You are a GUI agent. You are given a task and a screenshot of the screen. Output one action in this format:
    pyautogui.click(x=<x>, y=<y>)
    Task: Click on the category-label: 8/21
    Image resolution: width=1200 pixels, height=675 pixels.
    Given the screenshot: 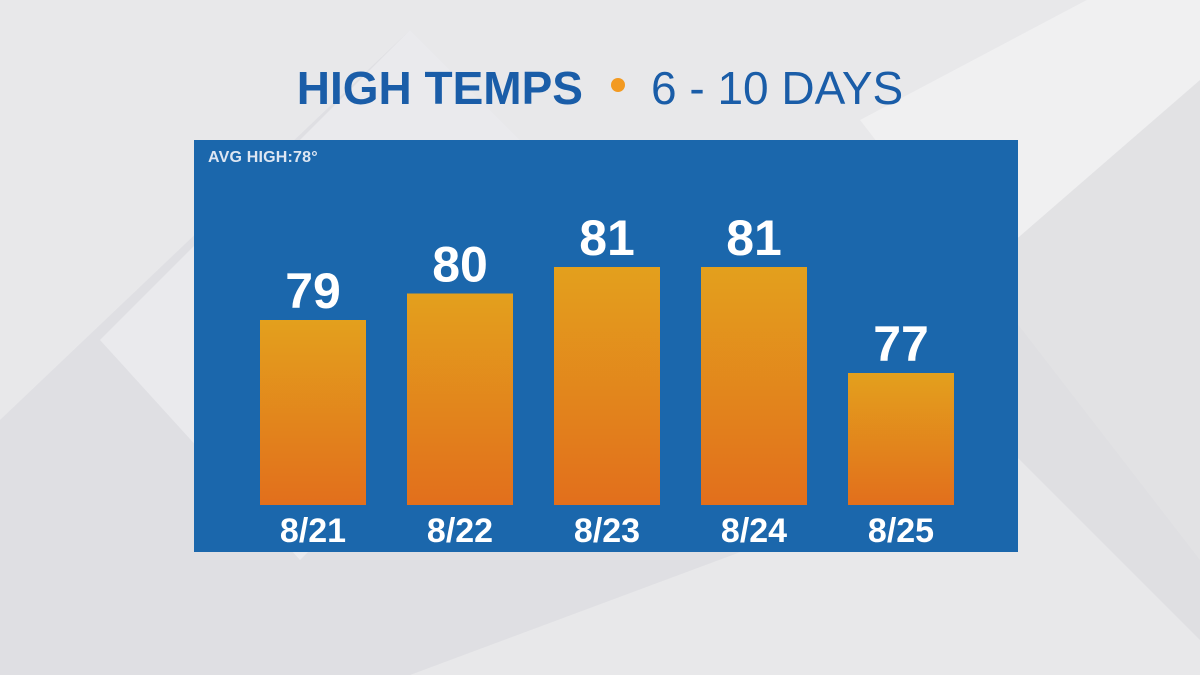 What is the action you would take?
    pyautogui.click(x=313, y=531)
    